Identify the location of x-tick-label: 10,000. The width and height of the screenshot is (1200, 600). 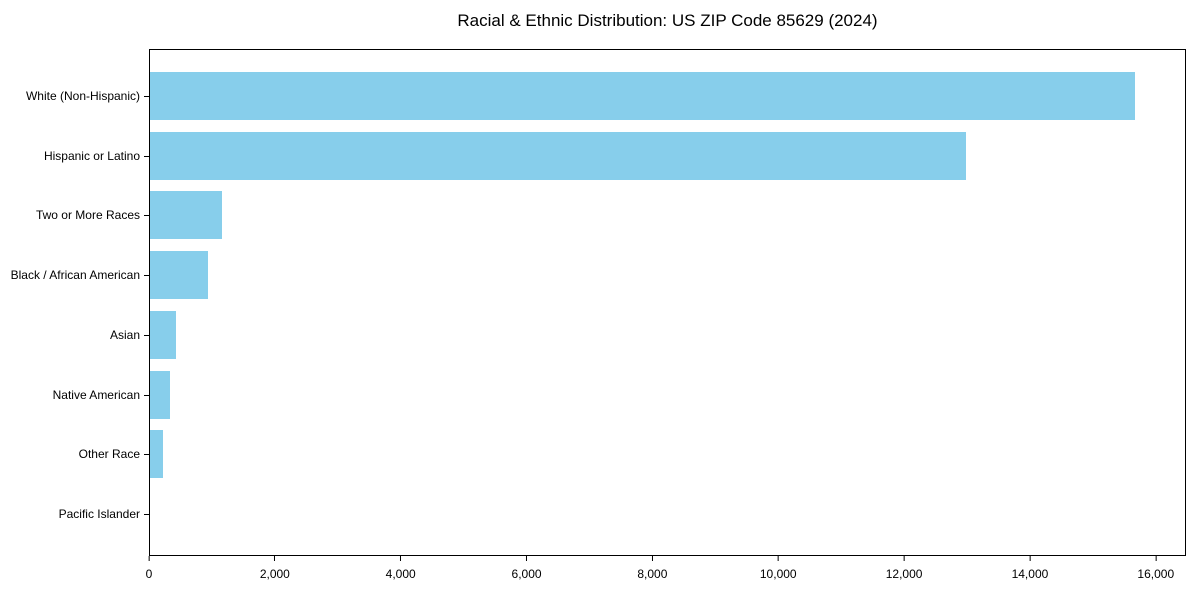
(778, 574).